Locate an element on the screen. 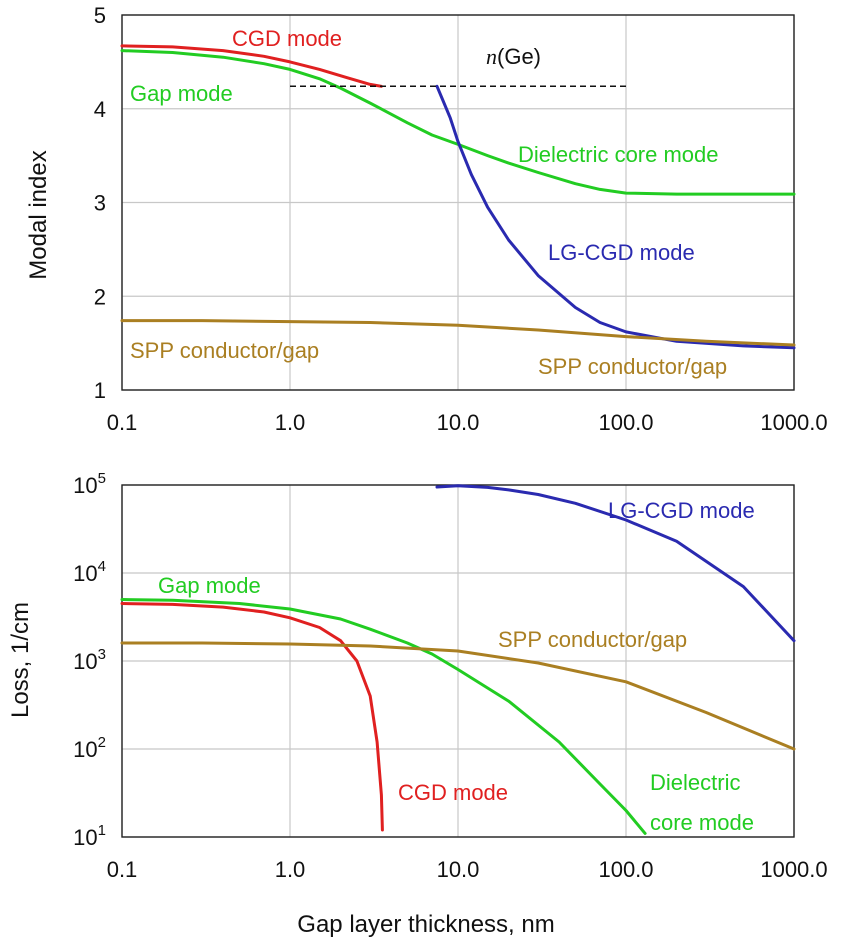  modal-index-y-tick-label: 5 is located at coordinates (100, 15).